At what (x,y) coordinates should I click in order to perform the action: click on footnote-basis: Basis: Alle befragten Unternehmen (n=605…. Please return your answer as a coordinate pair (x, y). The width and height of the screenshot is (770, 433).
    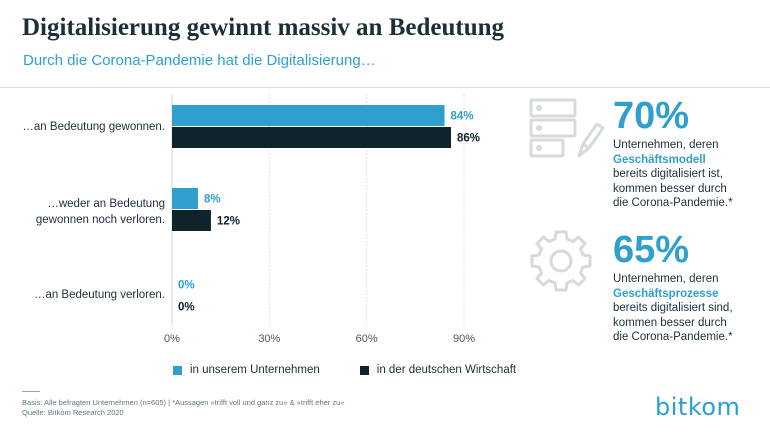
    Looking at the image, I should click on (183, 402).